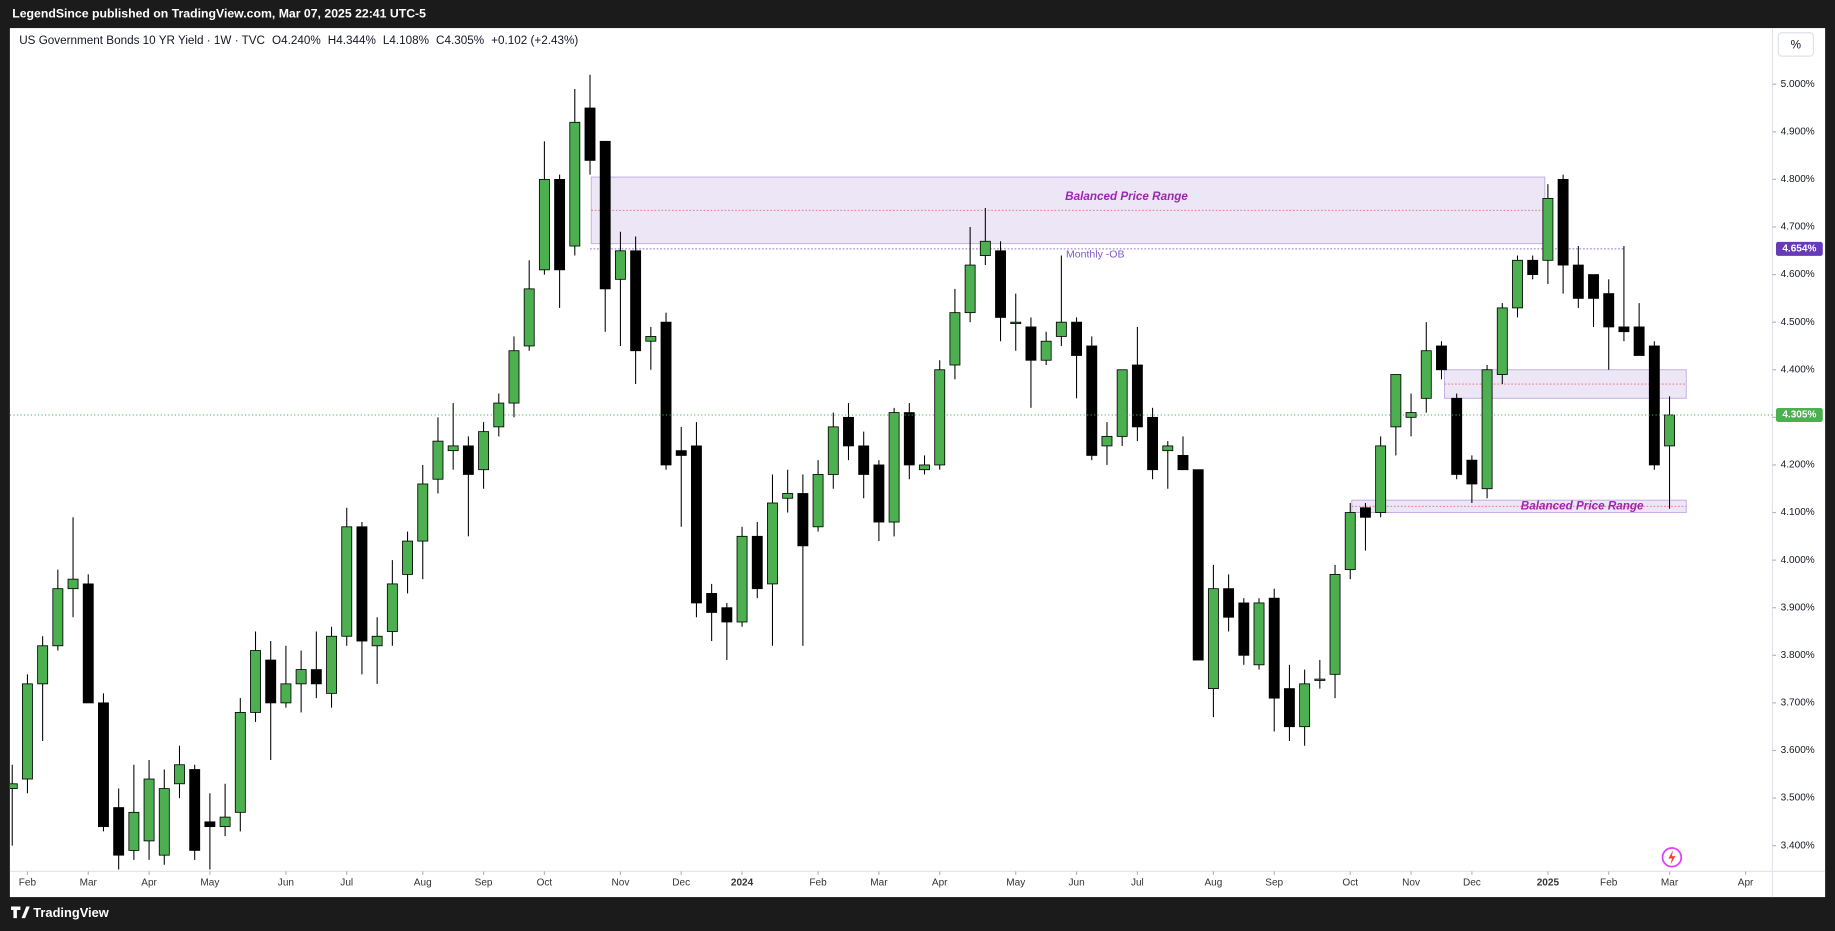 The image size is (1835, 931). I want to click on x-tick-label: Feb, so click(28, 883).